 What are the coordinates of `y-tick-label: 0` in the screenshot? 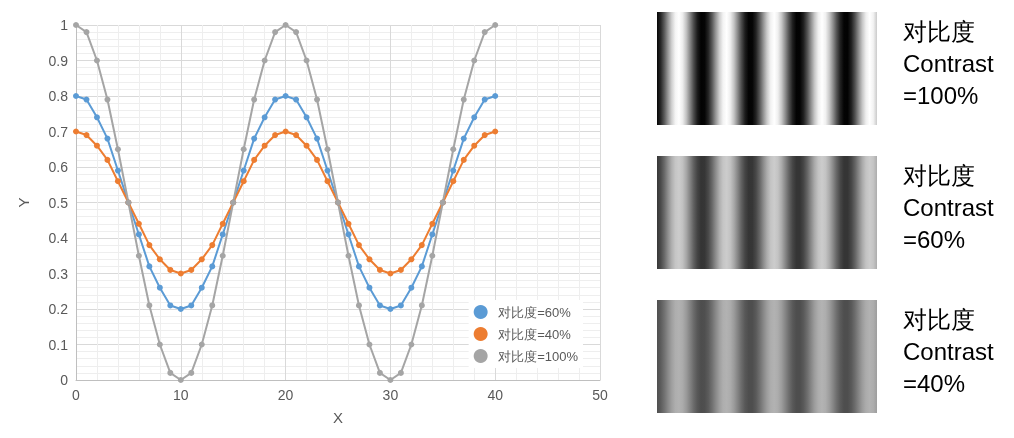 It's located at (64, 380).